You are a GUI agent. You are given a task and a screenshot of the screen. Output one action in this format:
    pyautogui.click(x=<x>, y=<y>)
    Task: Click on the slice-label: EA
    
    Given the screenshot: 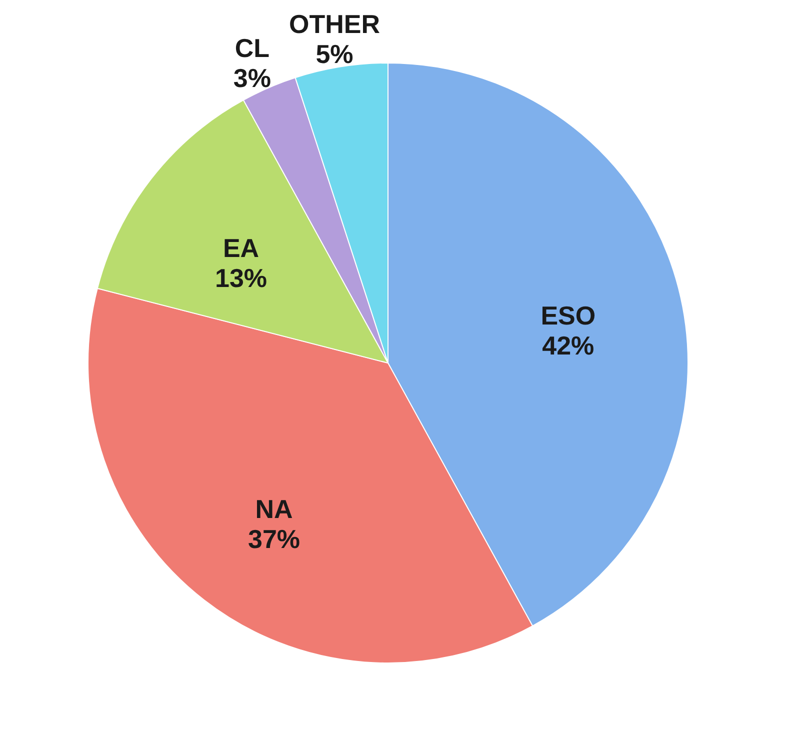 What is the action you would take?
    pyautogui.click(x=241, y=248)
    